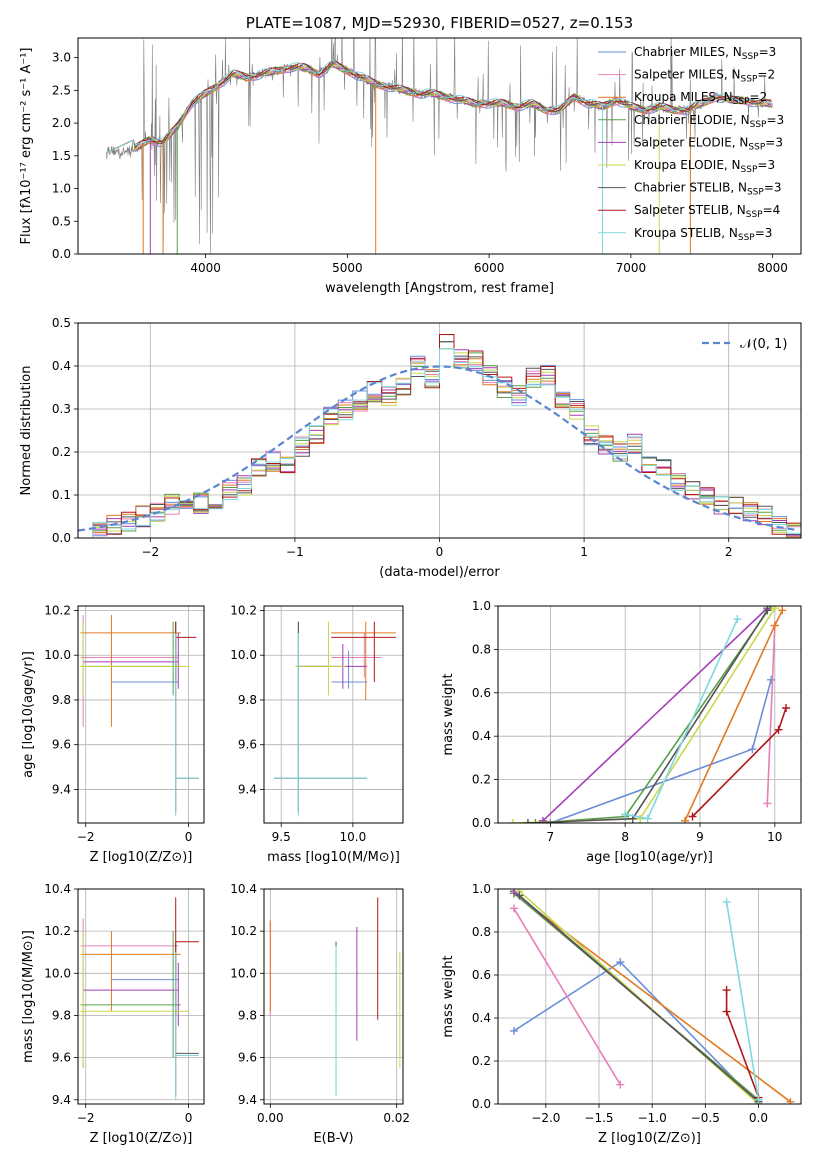 This screenshot has width=819, height=1170. What do you see at coordinates (707, 211) in the screenshot?
I see `legend-entry: Salpeter STELIB, NSSP=4` at bounding box center [707, 211].